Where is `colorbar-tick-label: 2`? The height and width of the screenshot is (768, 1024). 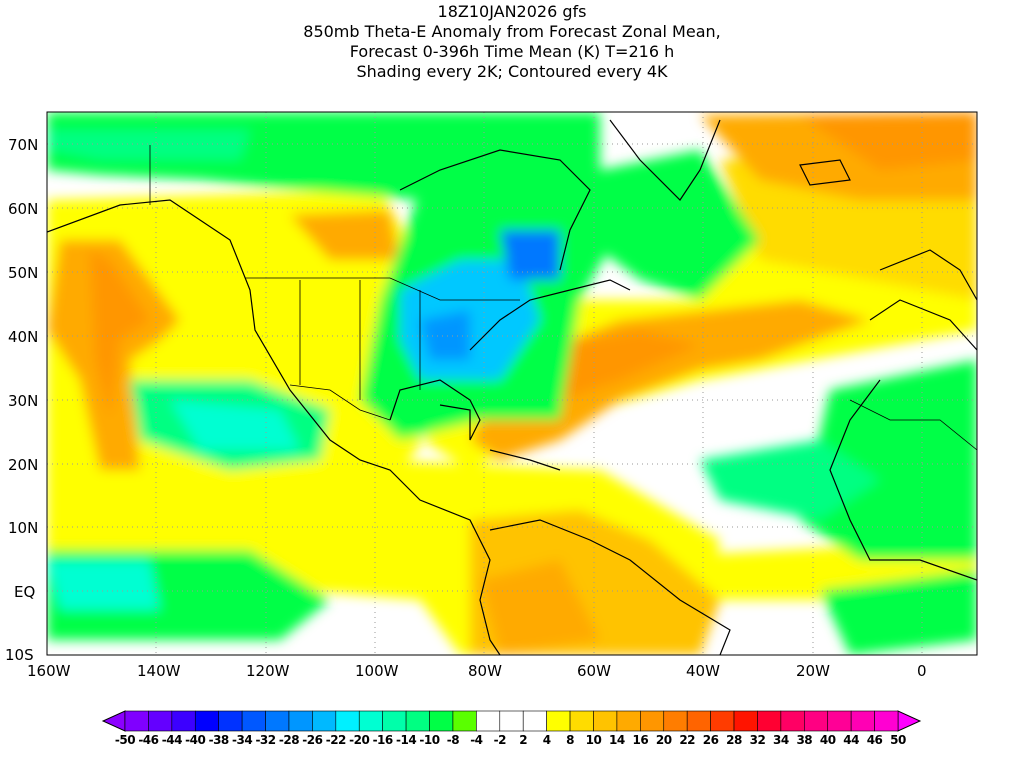
colorbar-tick-label: 2 is located at coordinates (523, 740).